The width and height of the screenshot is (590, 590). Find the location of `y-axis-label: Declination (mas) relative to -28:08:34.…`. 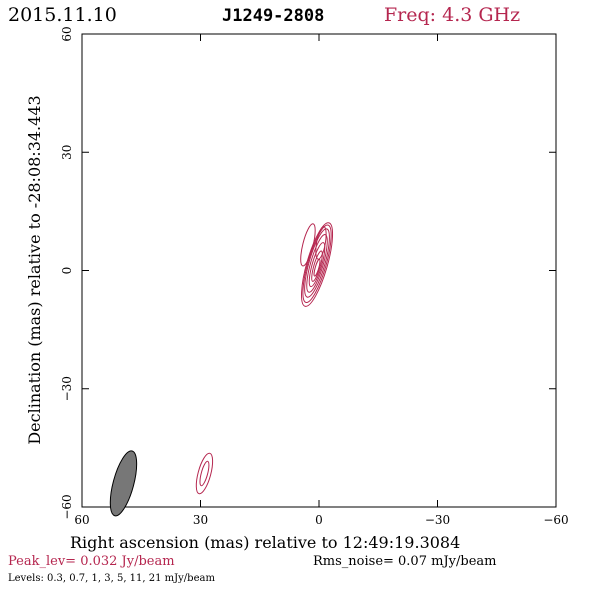

y-axis-label: Declination (mas) relative to -28:08:34.… is located at coordinates (34, 269).